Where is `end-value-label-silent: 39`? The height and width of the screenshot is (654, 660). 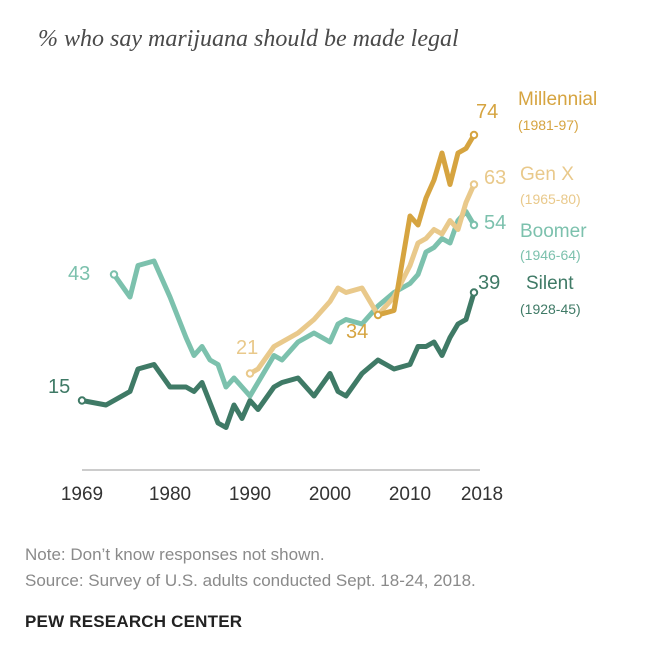
end-value-label-silent: 39 is located at coordinates (489, 283).